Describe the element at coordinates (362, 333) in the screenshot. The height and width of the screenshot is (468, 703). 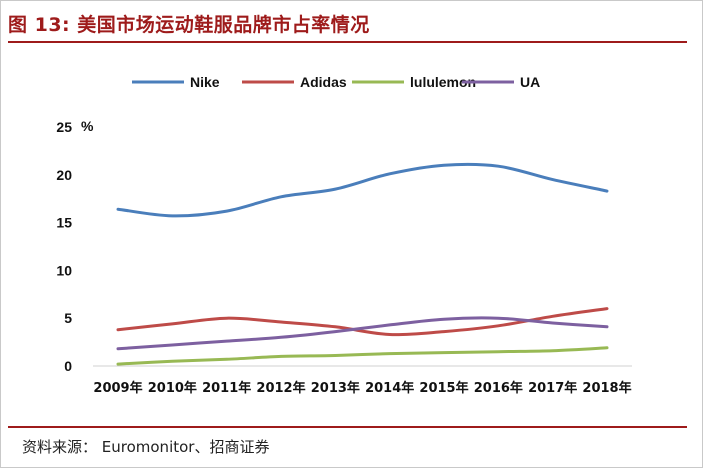
I see `series-line-ua` at that location.